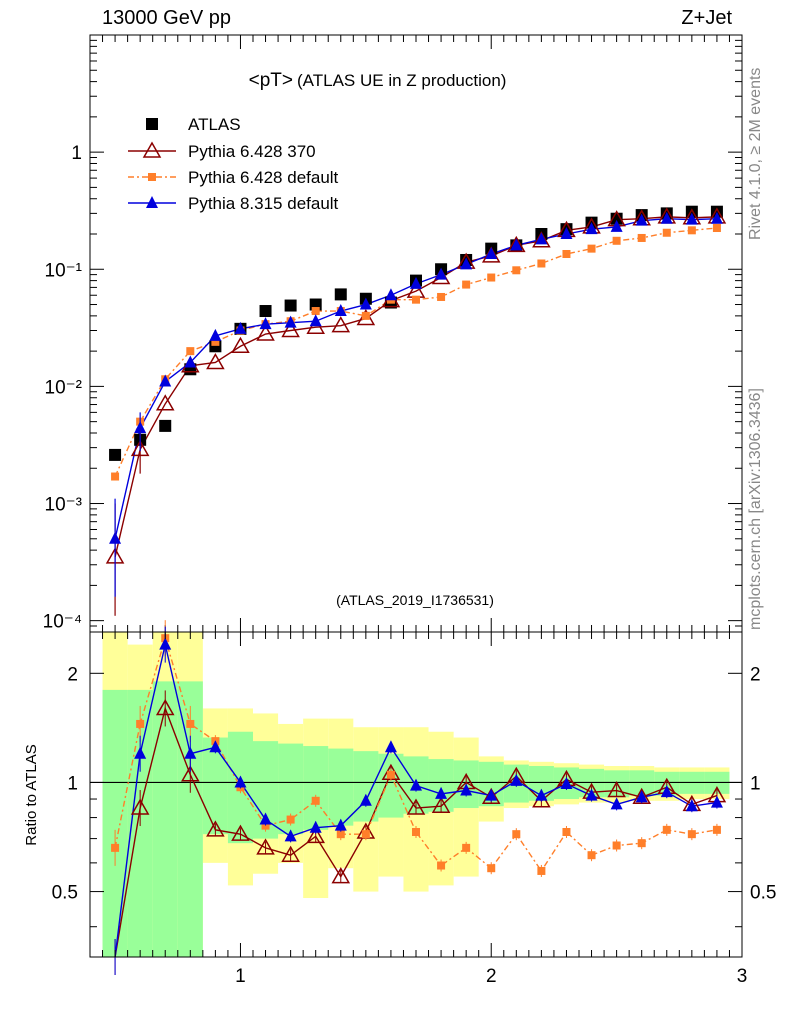 This screenshot has height=1029, width=786. Describe the element at coordinates (742, 976) in the screenshot. I see `x-tick-label: 3` at that location.